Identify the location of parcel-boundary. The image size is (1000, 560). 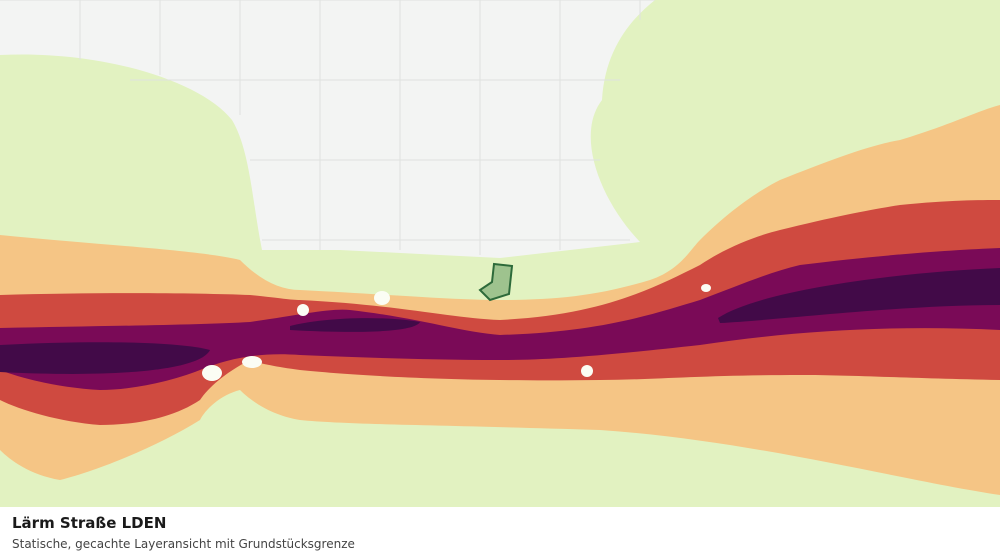
(496, 282).